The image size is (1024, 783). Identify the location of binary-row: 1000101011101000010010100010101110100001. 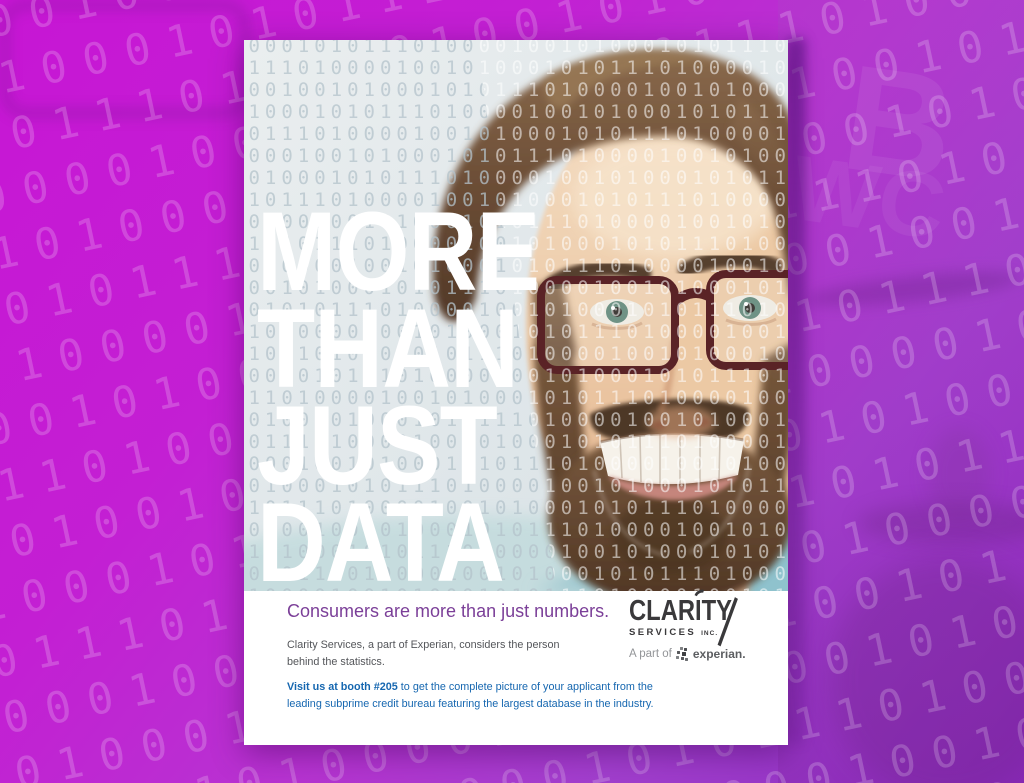
(592, 48).